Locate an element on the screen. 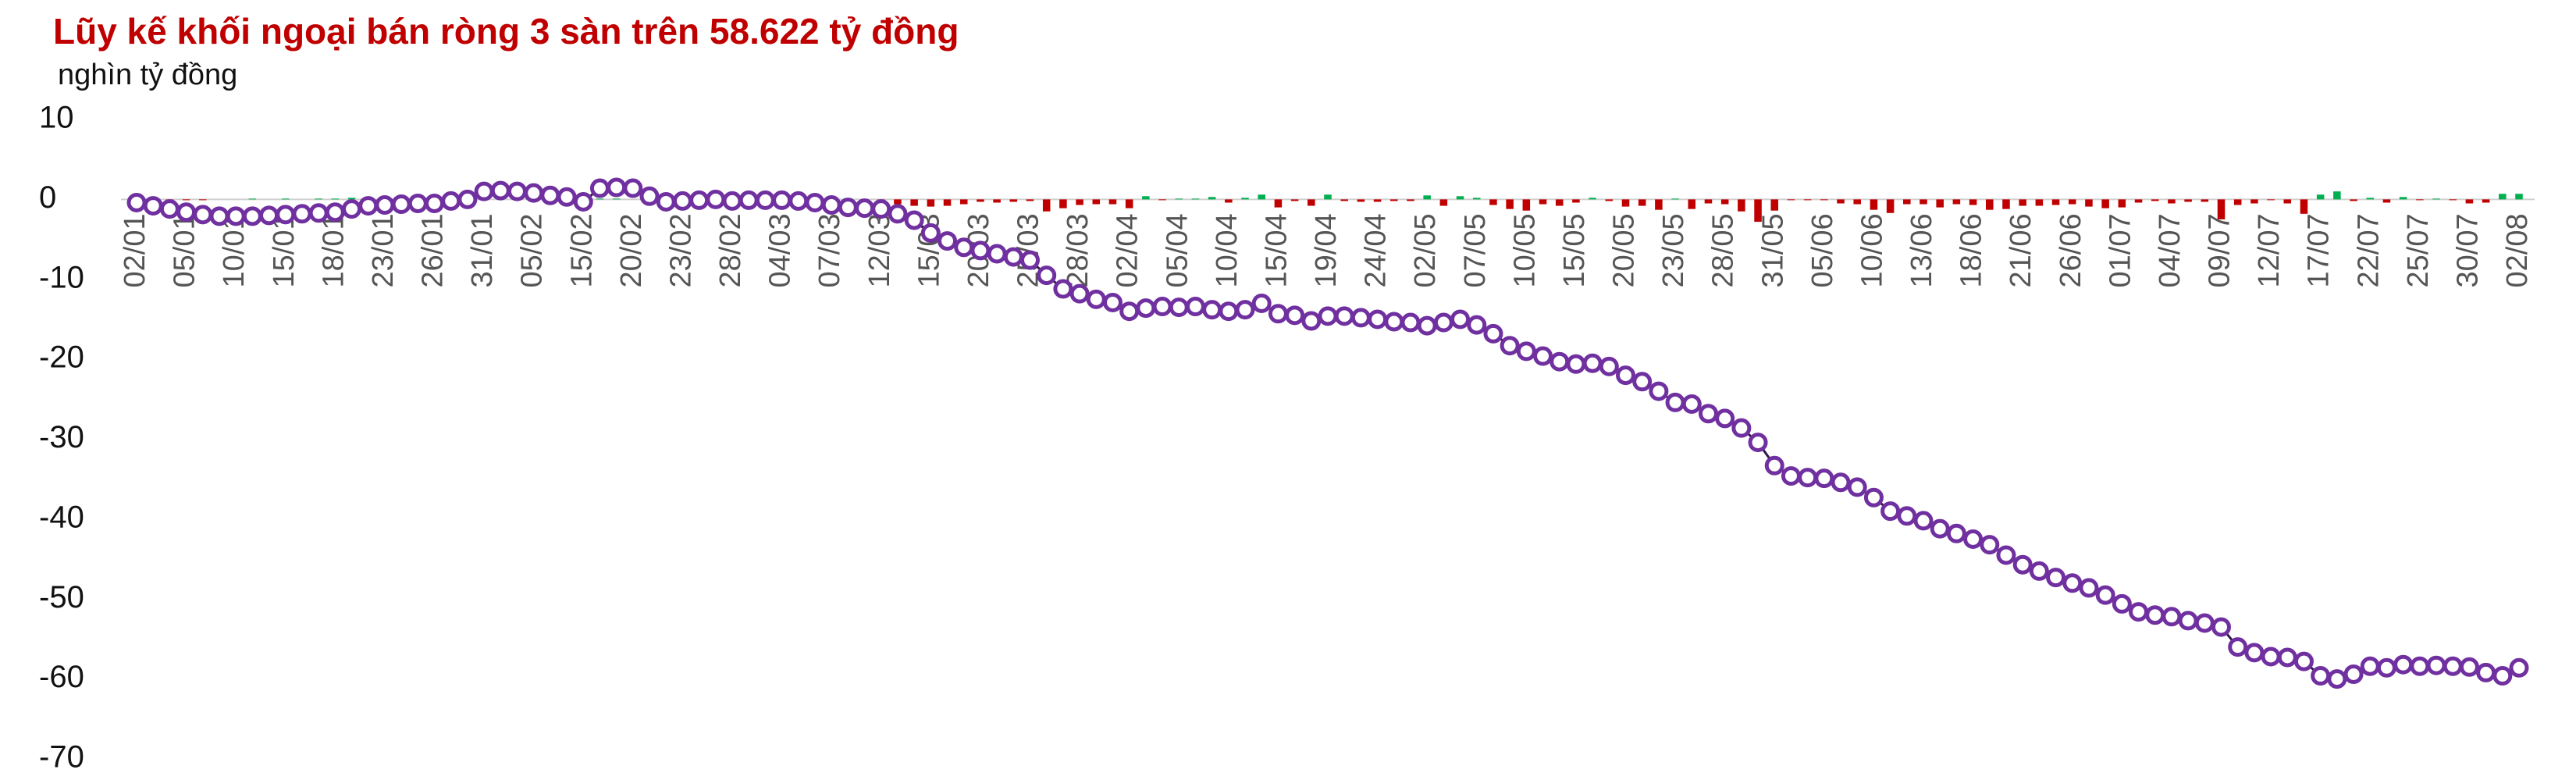  y-tick-label: -50 is located at coordinates (61, 597).